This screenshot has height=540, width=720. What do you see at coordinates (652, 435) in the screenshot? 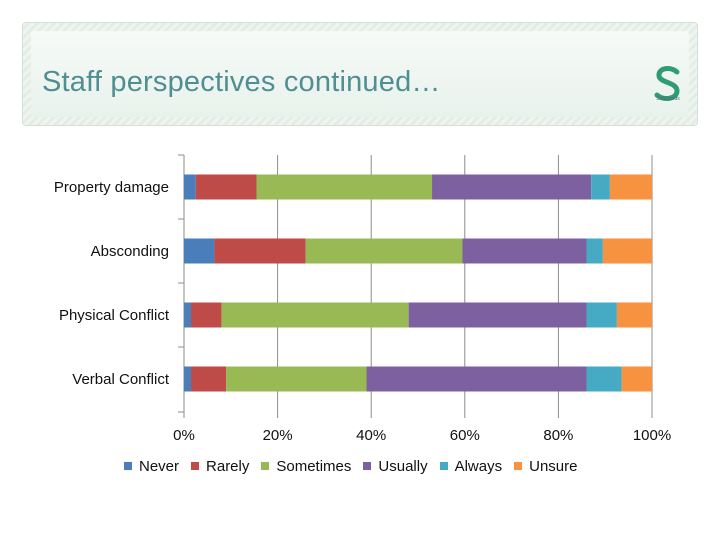
I see `x-tick-label: 100%` at bounding box center [652, 435].